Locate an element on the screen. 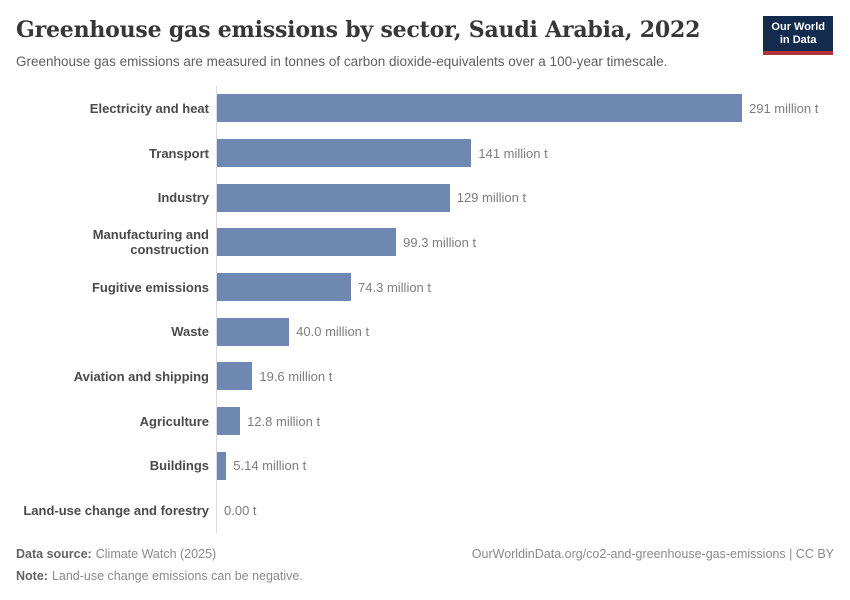  chart-row: Land-use change and forestry 0.00 t is located at coordinates (433, 510).